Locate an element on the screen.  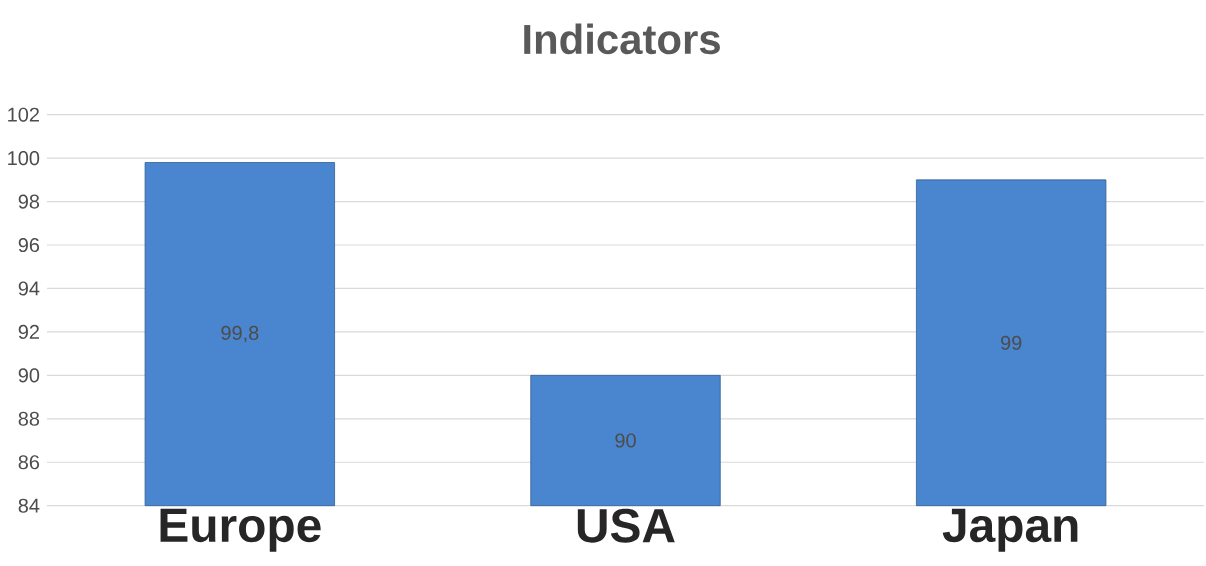
data-label: 90 is located at coordinates (625, 440).